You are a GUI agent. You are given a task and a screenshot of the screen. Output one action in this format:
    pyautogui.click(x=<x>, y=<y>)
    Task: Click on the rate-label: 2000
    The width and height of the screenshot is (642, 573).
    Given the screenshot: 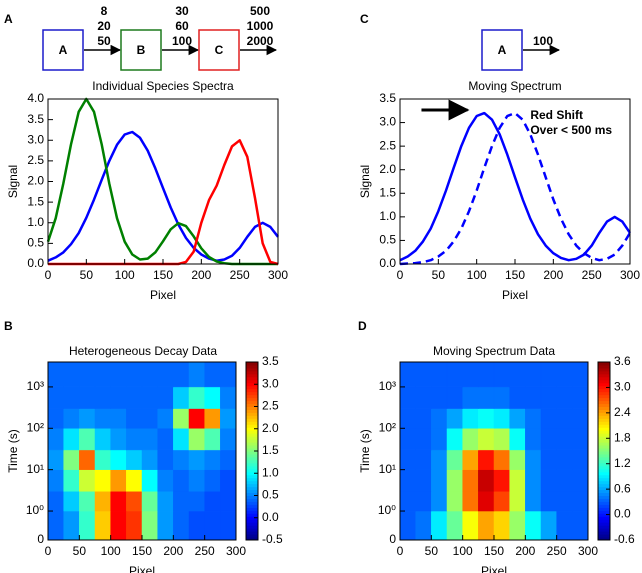 What is the action you would take?
    pyautogui.click(x=260, y=41)
    